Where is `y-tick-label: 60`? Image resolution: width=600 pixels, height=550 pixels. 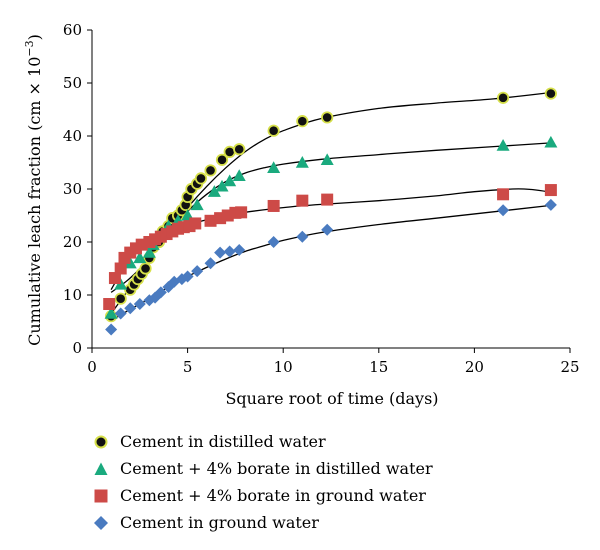 y-tick-label: 60 is located at coordinates (72, 30).